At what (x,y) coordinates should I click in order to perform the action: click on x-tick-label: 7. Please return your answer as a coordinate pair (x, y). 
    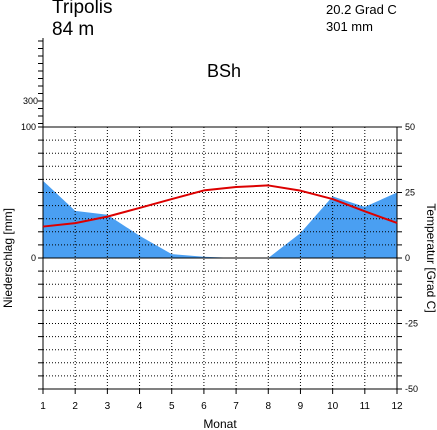
    Looking at the image, I should click on (236, 406).